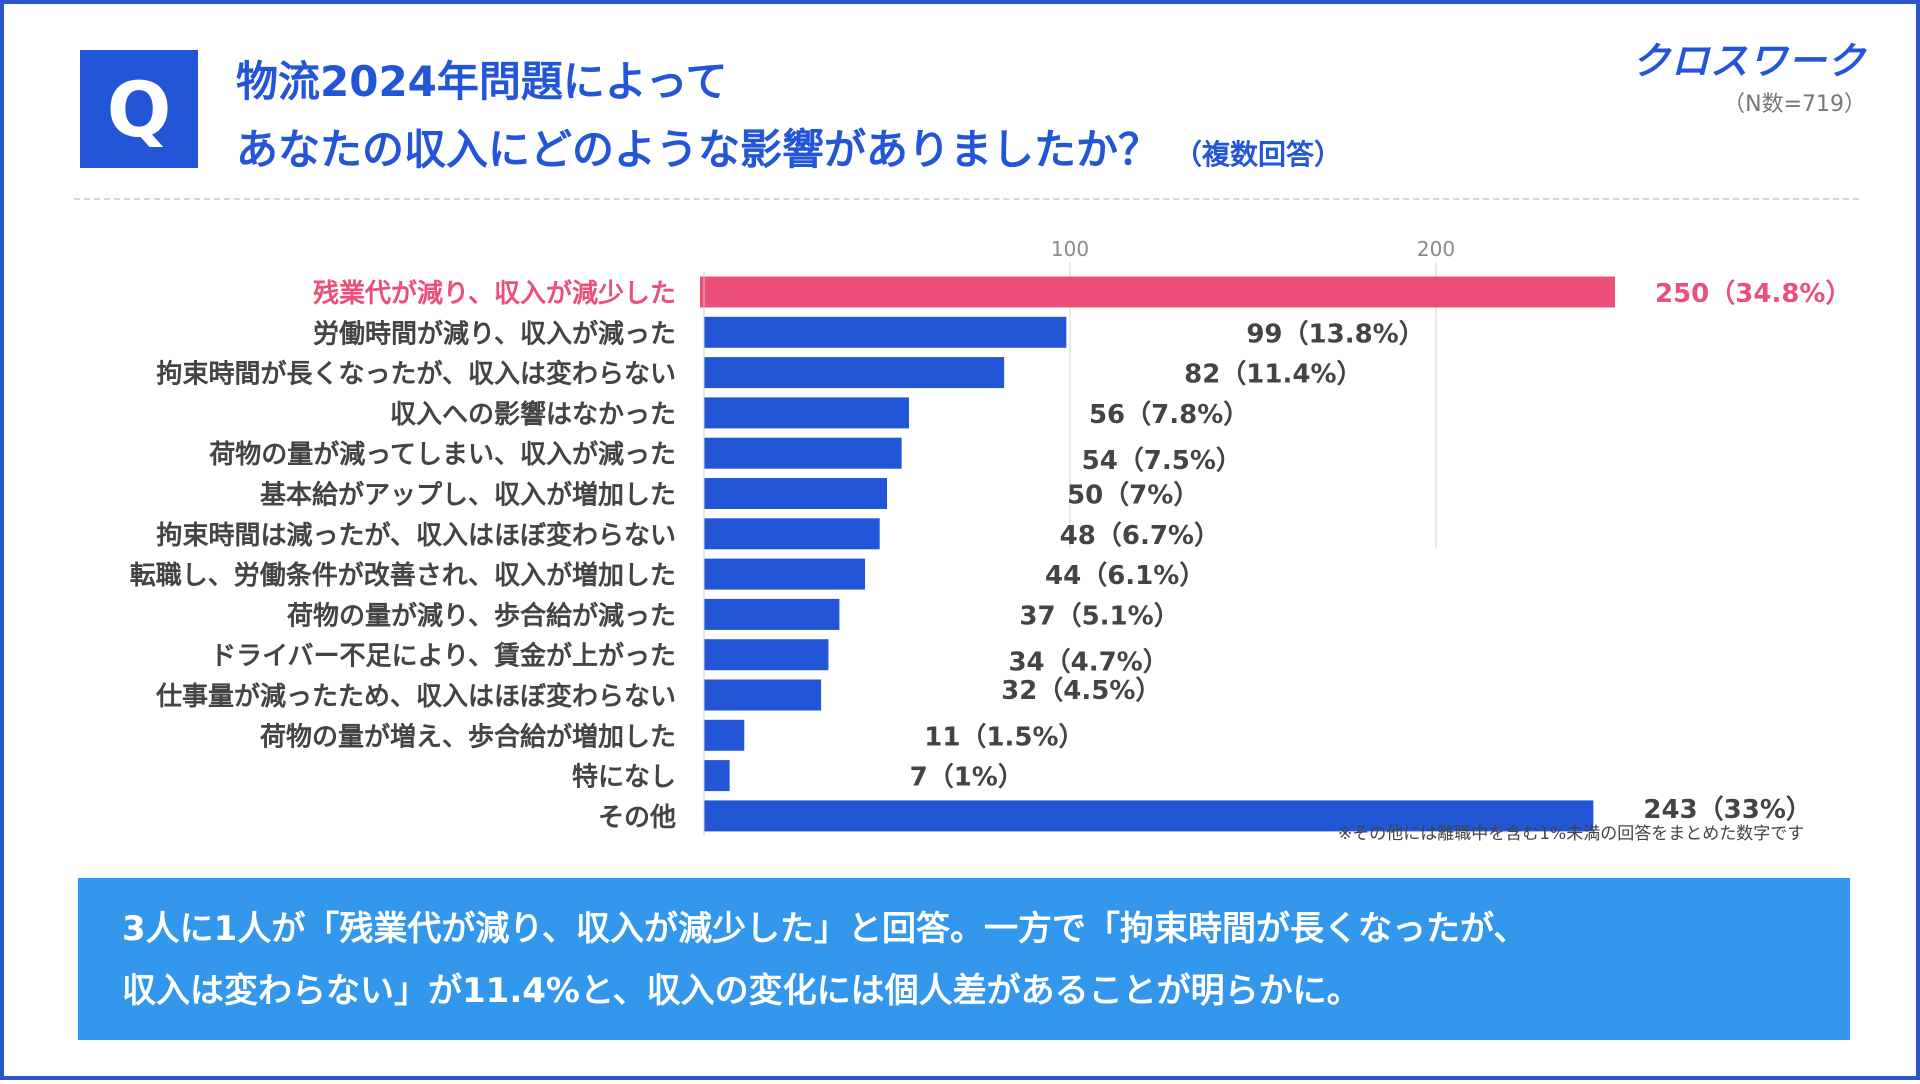 The height and width of the screenshot is (1084, 1920). What do you see at coordinates (416, 374) in the screenshot?
I see `category-label: 拘束時間が長くなったが、収入は変わらない` at bounding box center [416, 374].